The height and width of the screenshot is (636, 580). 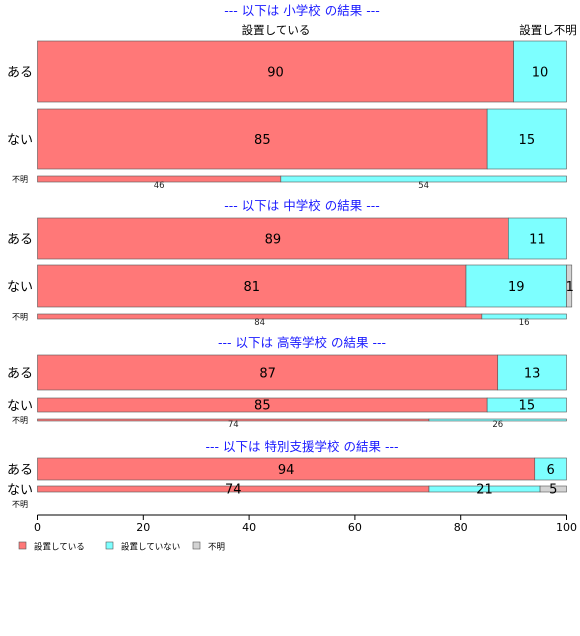 I want to click on data-label: 89, so click(x=273, y=240).